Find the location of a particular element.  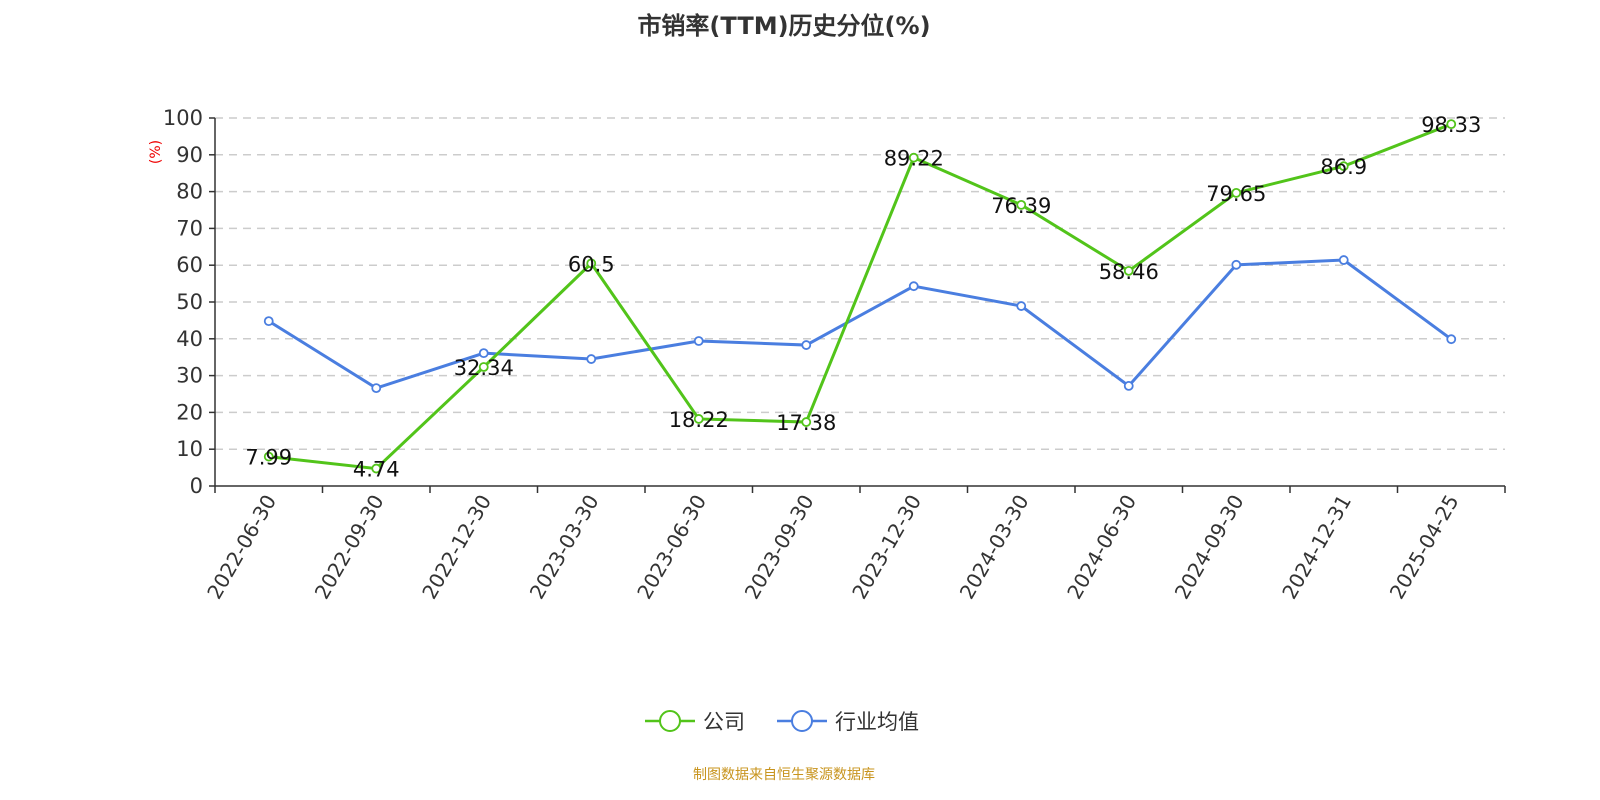

x-tick-label: 2023-12-30 is located at coordinates (886, 547).